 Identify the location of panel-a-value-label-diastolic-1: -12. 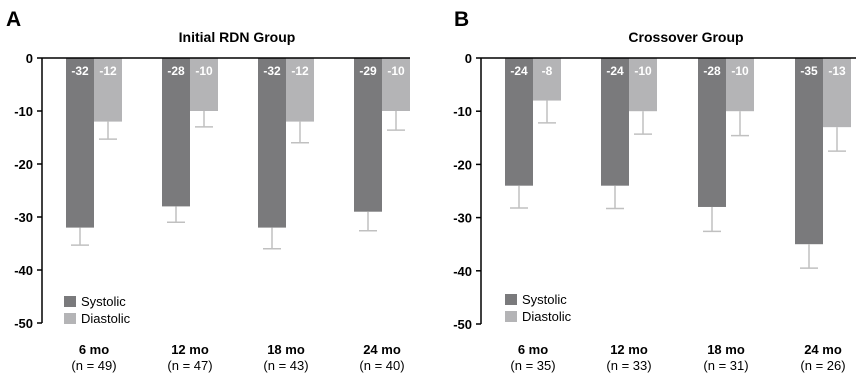
(108, 71).